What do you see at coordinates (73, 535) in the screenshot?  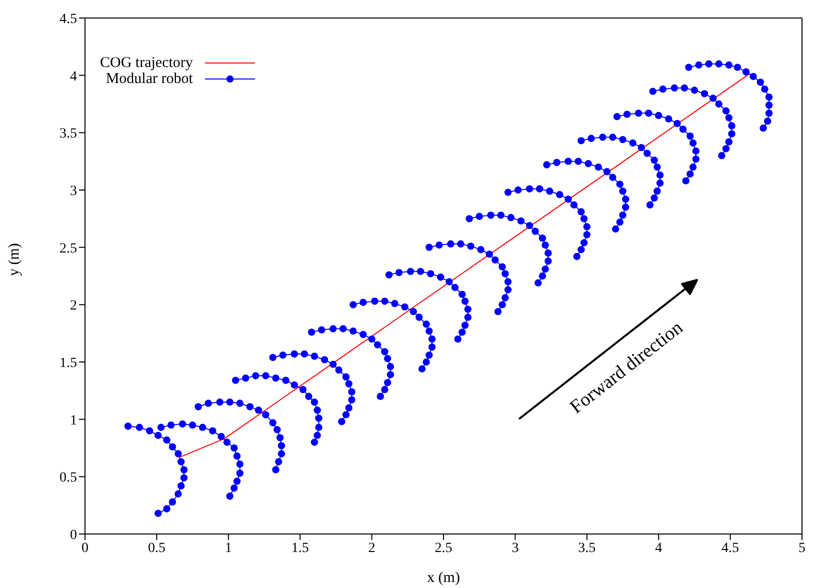 I see `y-tick-label: 0` at bounding box center [73, 535].